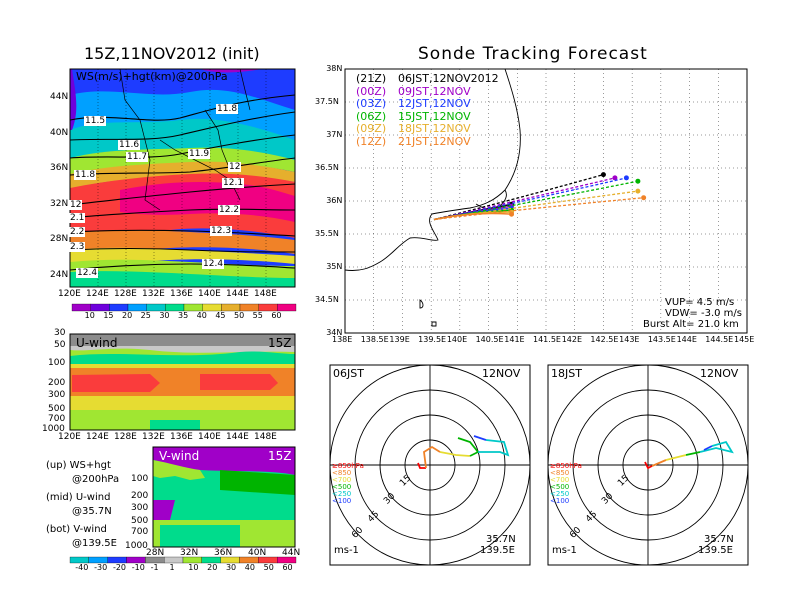 This screenshot has height=612, width=792. Describe the element at coordinates (140, 521) in the screenshot. I see `v-wind-p-tick: 500` at that location.